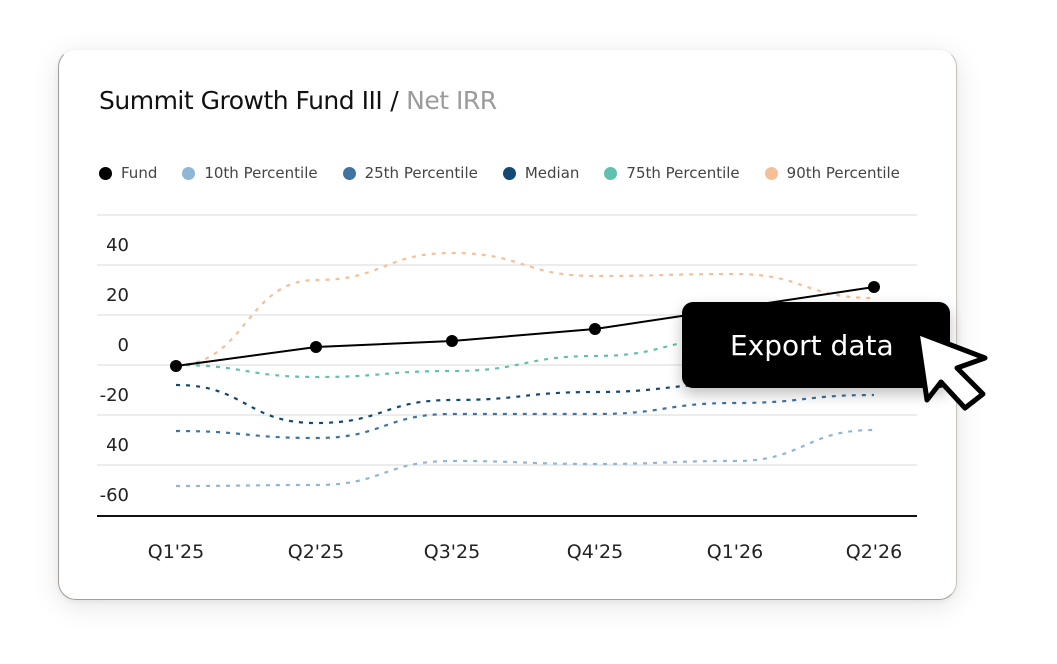  Describe the element at coordinates (525, 458) in the screenshot. I see `series-line-10th-percentile` at that location.